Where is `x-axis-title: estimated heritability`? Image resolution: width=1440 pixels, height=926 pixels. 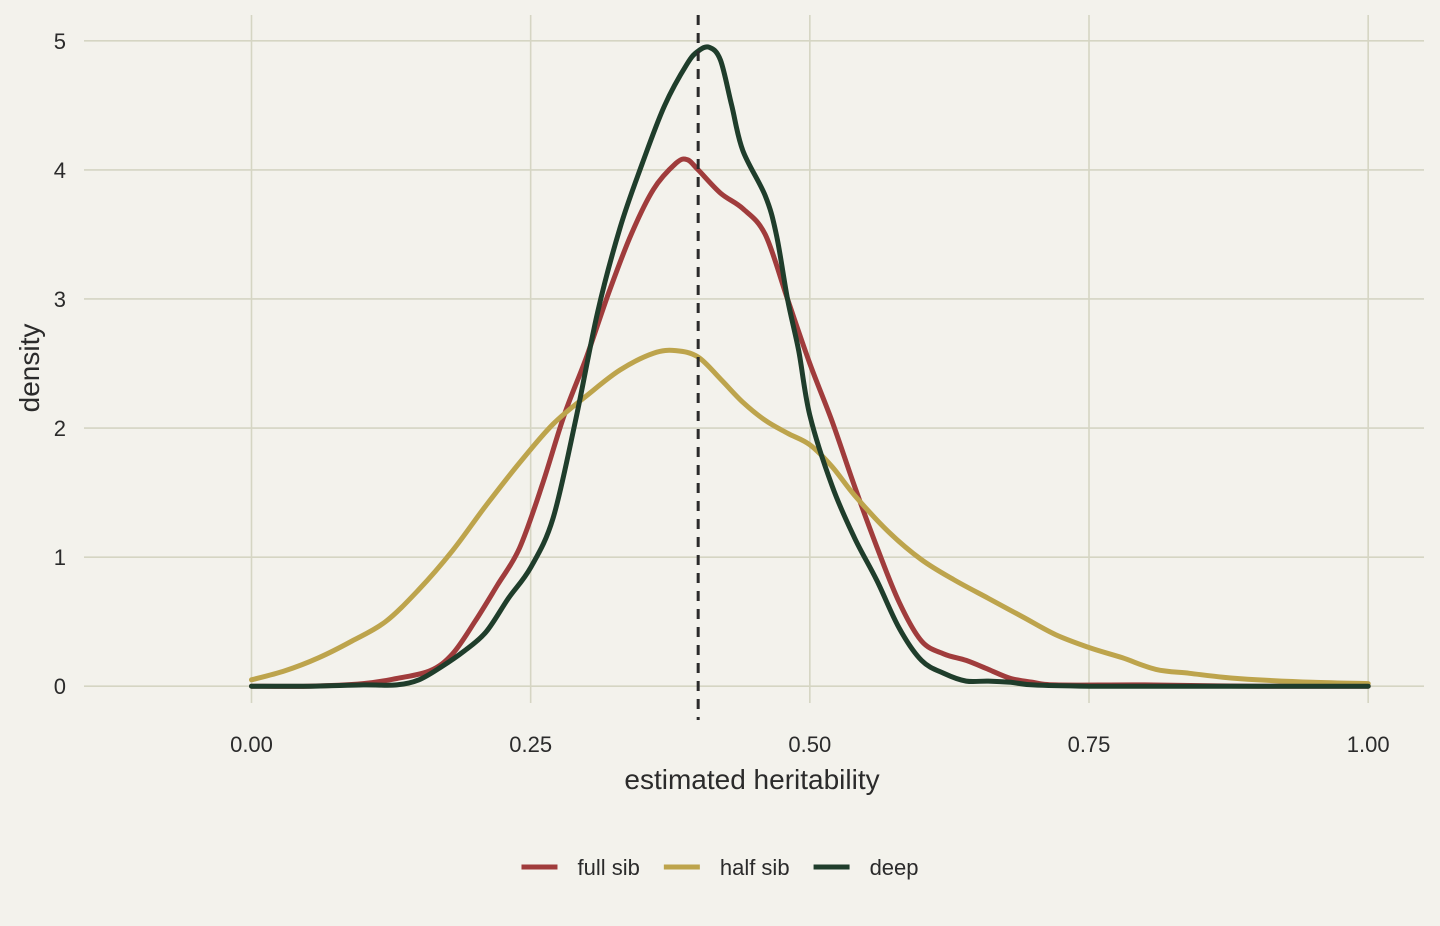 x-axis-title: estimated heritability is located at coordinates (751, 779).